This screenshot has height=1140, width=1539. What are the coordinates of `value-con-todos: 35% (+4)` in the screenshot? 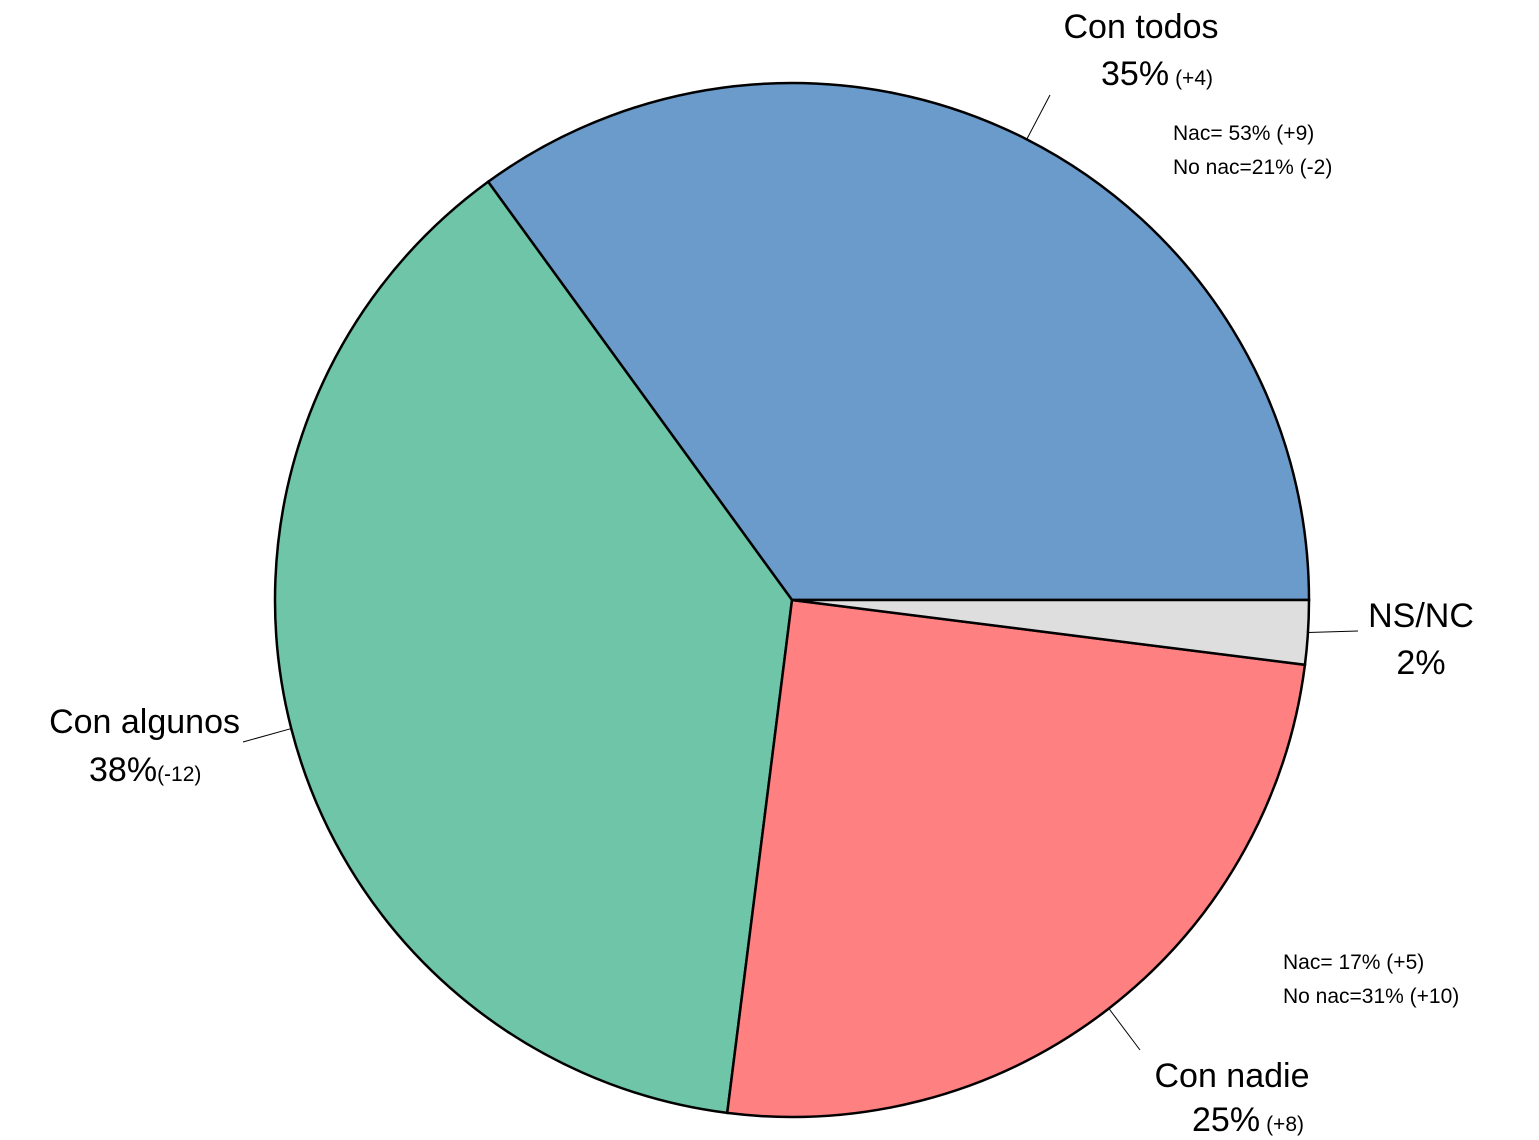 It's located at (1157, 74).